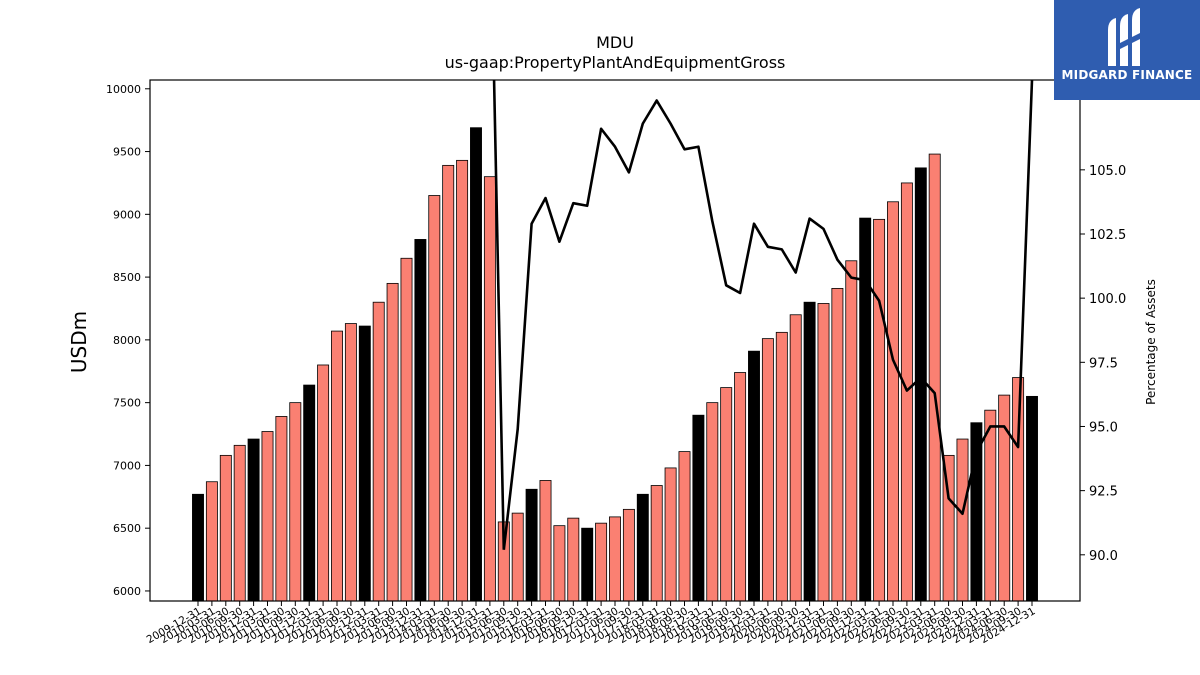  What do you see at coordinates (123, 89) in the screenshot?
I see `y-tick-label: 10000` at bounding box center [123, 89].